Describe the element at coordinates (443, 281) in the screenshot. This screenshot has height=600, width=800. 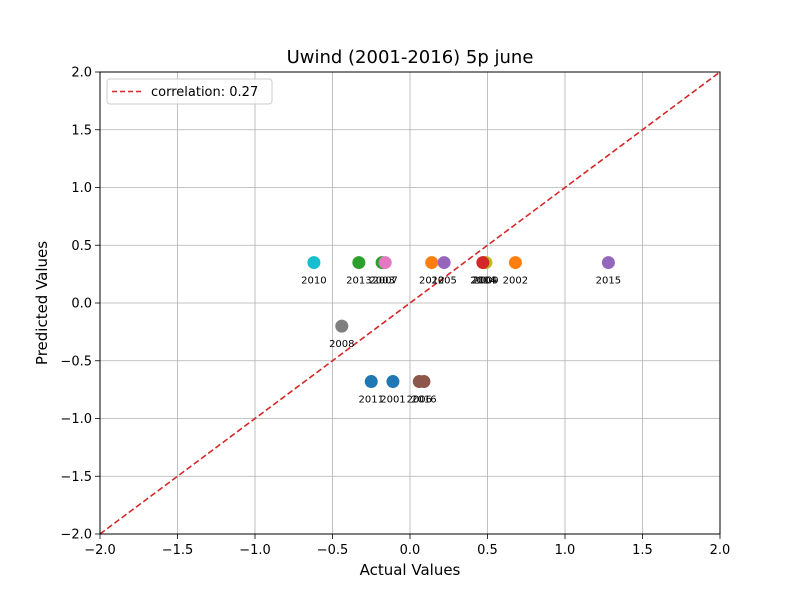
I see `point-label: 2005` at that location.